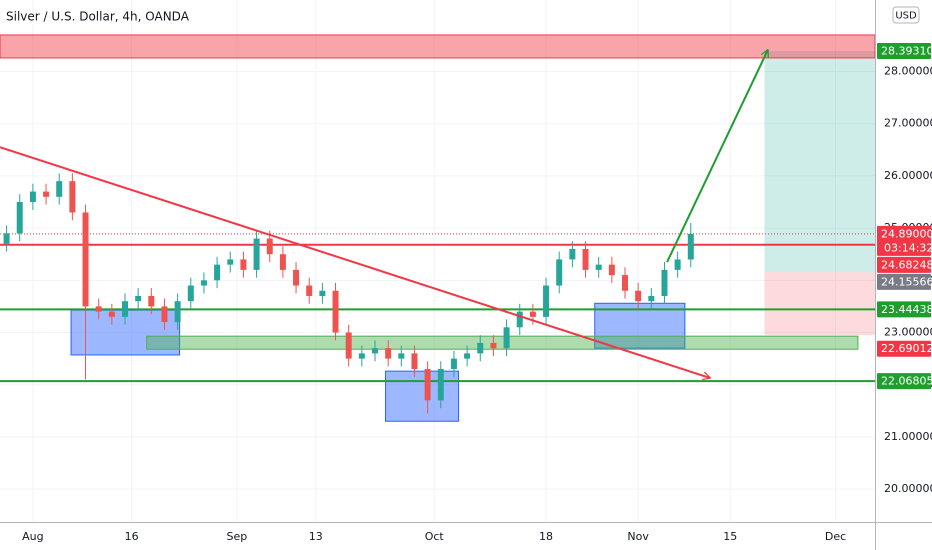 This screenshot has height=550, width=932. I want to click on y-tick-label: 28.00000, so click(908, 71).